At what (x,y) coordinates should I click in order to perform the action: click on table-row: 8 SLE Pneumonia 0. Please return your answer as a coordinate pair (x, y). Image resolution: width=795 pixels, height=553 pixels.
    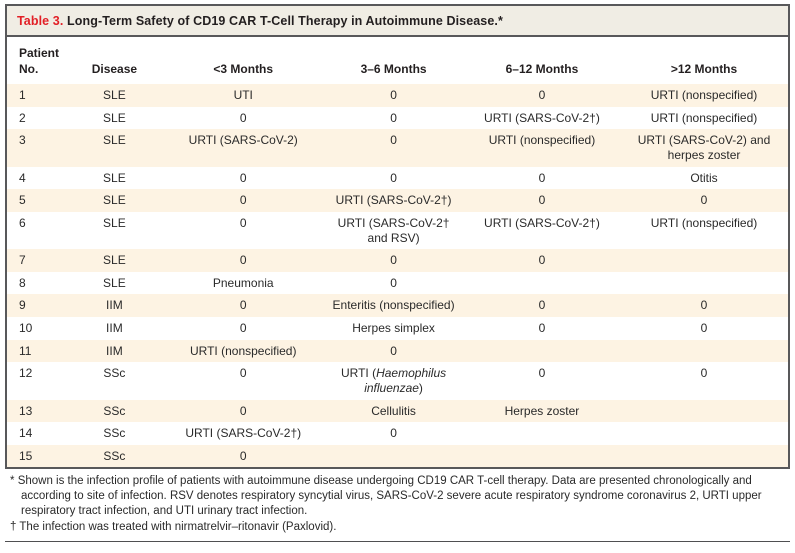
    Looking at the image, I should click on (397, 283).